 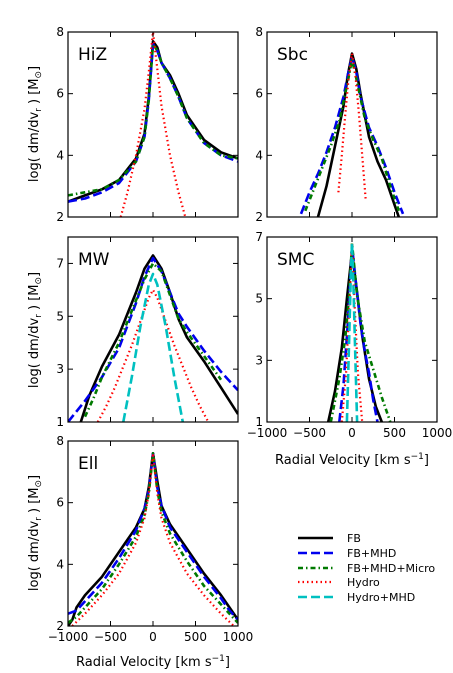 I want to click on series-line-sbc-fb, so click(x=358, y=134).